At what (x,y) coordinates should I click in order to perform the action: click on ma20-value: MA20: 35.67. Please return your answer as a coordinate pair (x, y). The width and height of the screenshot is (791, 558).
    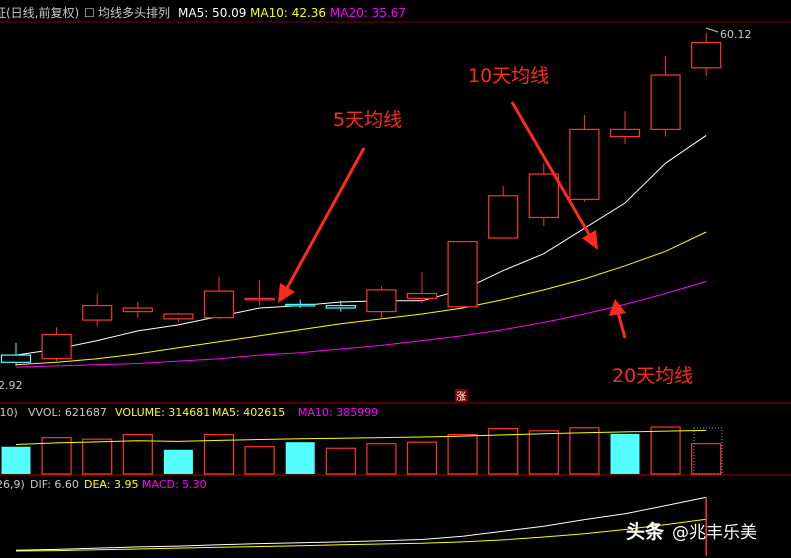
    Looking at the image, I should click on (368, 13).